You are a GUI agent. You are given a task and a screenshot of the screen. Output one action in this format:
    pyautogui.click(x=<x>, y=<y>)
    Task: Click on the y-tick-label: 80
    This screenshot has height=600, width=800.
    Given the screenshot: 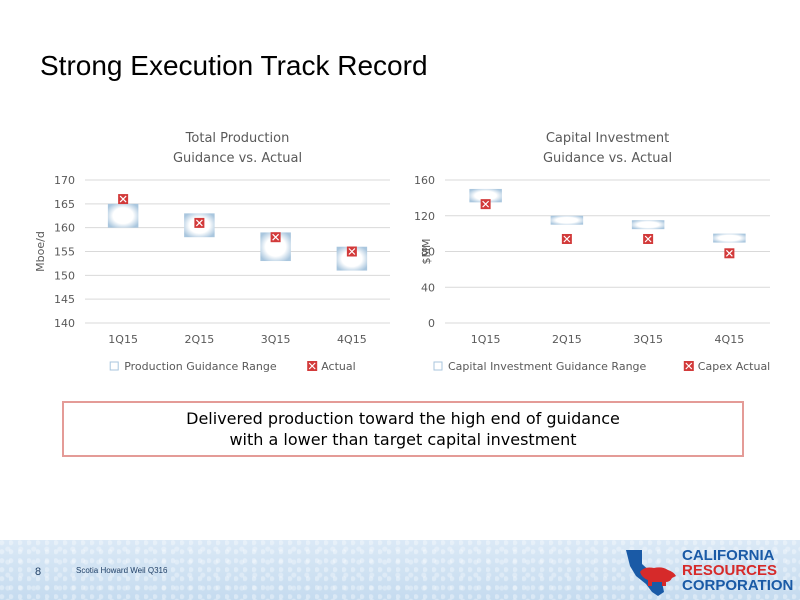 What is the action you would take?
    pyautogui.click(x=428, y=252)
    